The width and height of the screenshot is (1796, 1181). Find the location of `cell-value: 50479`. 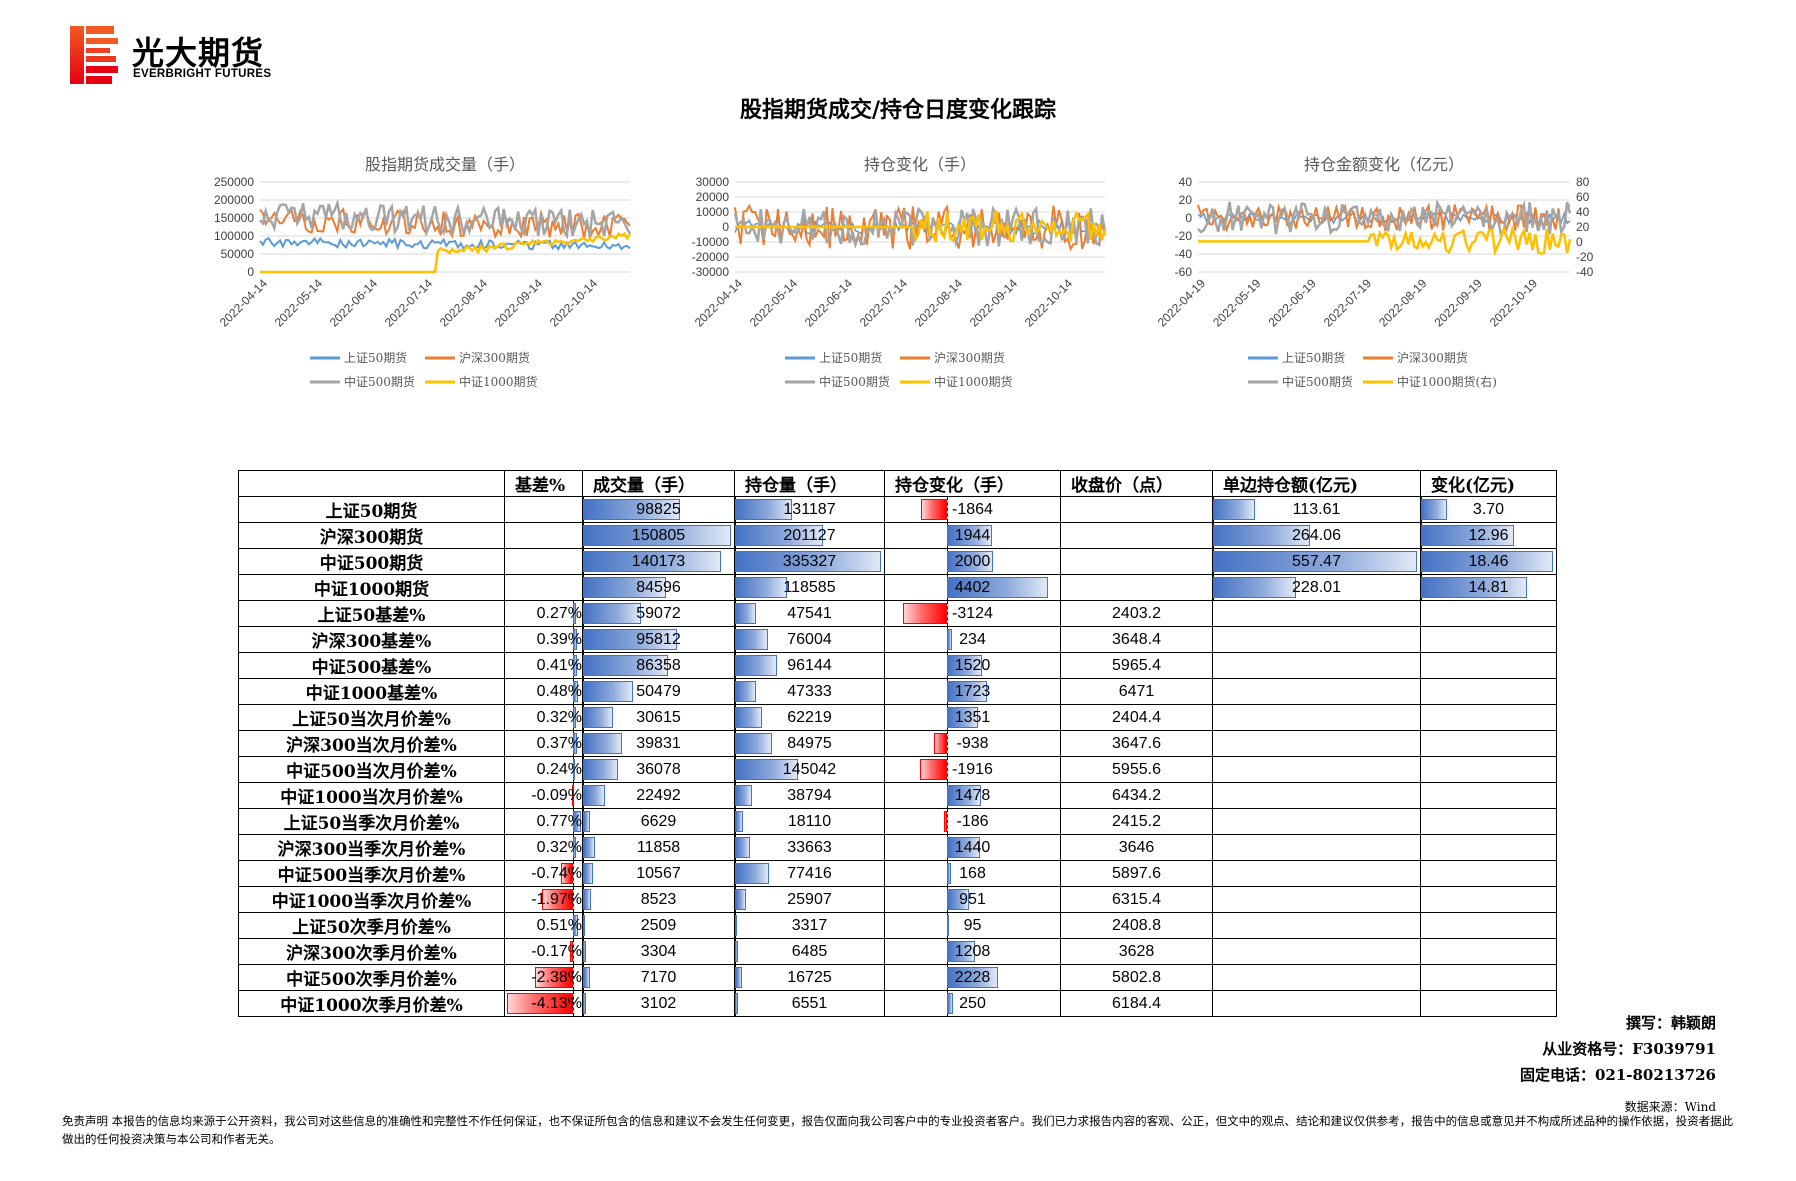

cell-value: 50479 is located at coordinates (658, 691).